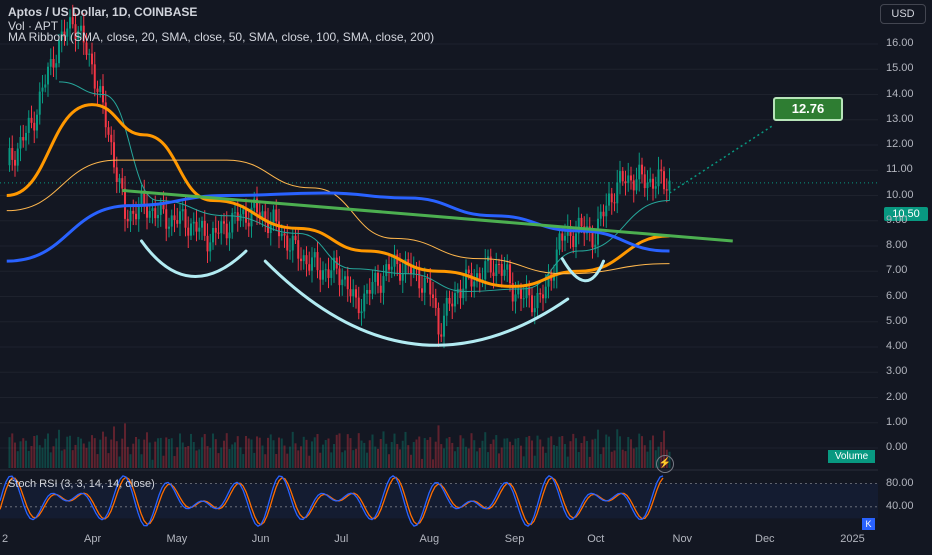 This screenshot has width=932, height=555. What do you see at coordinates (665, 464) in the screenshot?
I see `lightning-icon: ⚡` at bounding box center [665, 464].